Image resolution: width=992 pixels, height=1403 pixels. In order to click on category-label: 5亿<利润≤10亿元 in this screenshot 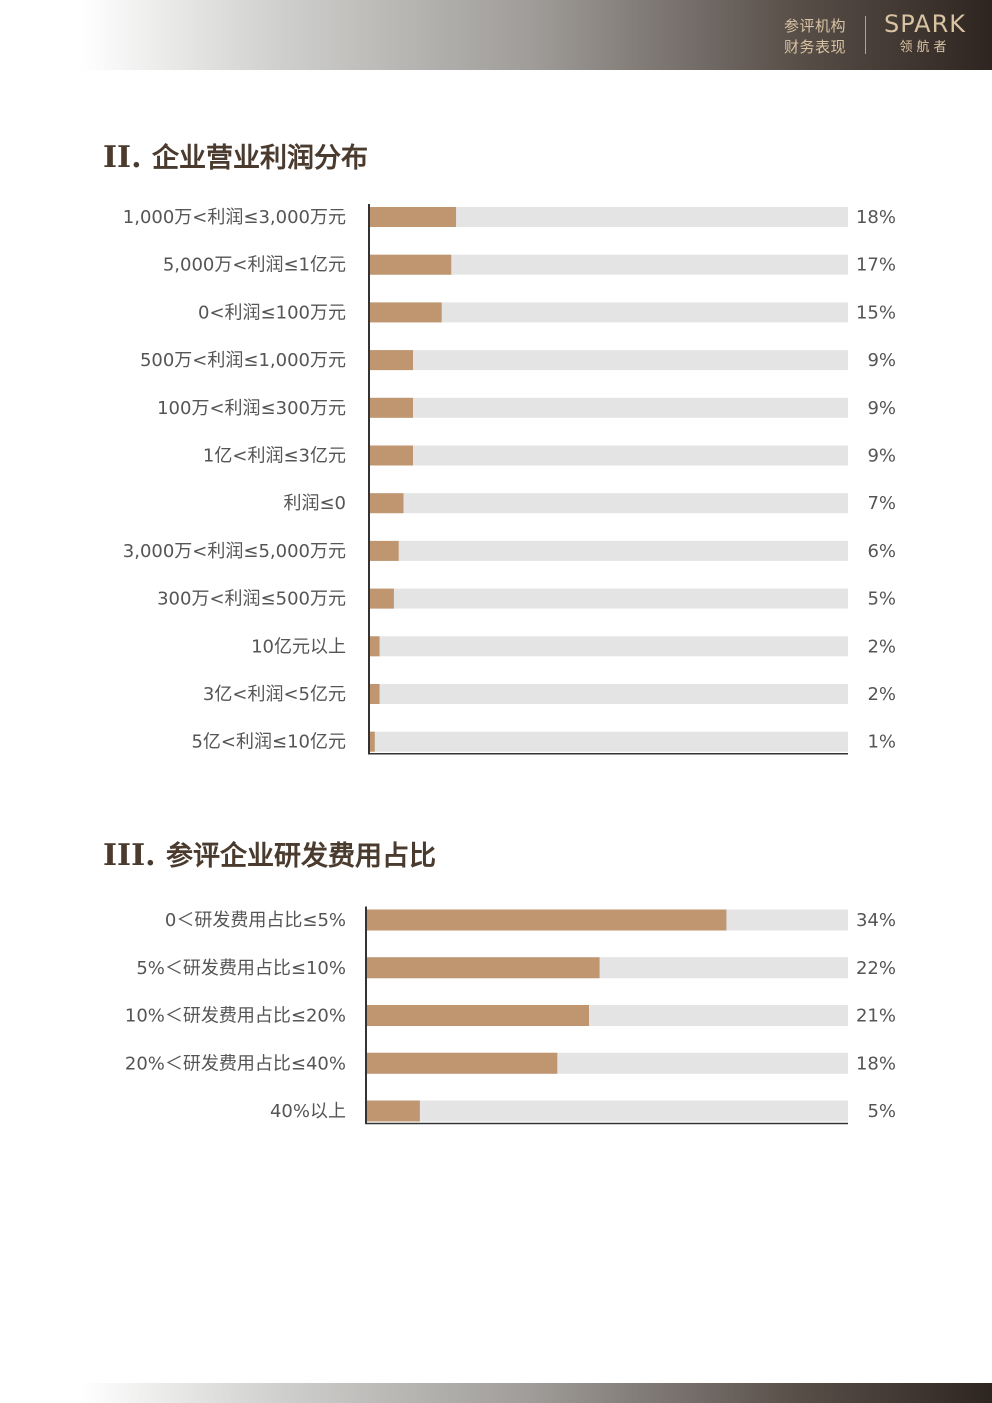, I will do `click(268, 742)`.